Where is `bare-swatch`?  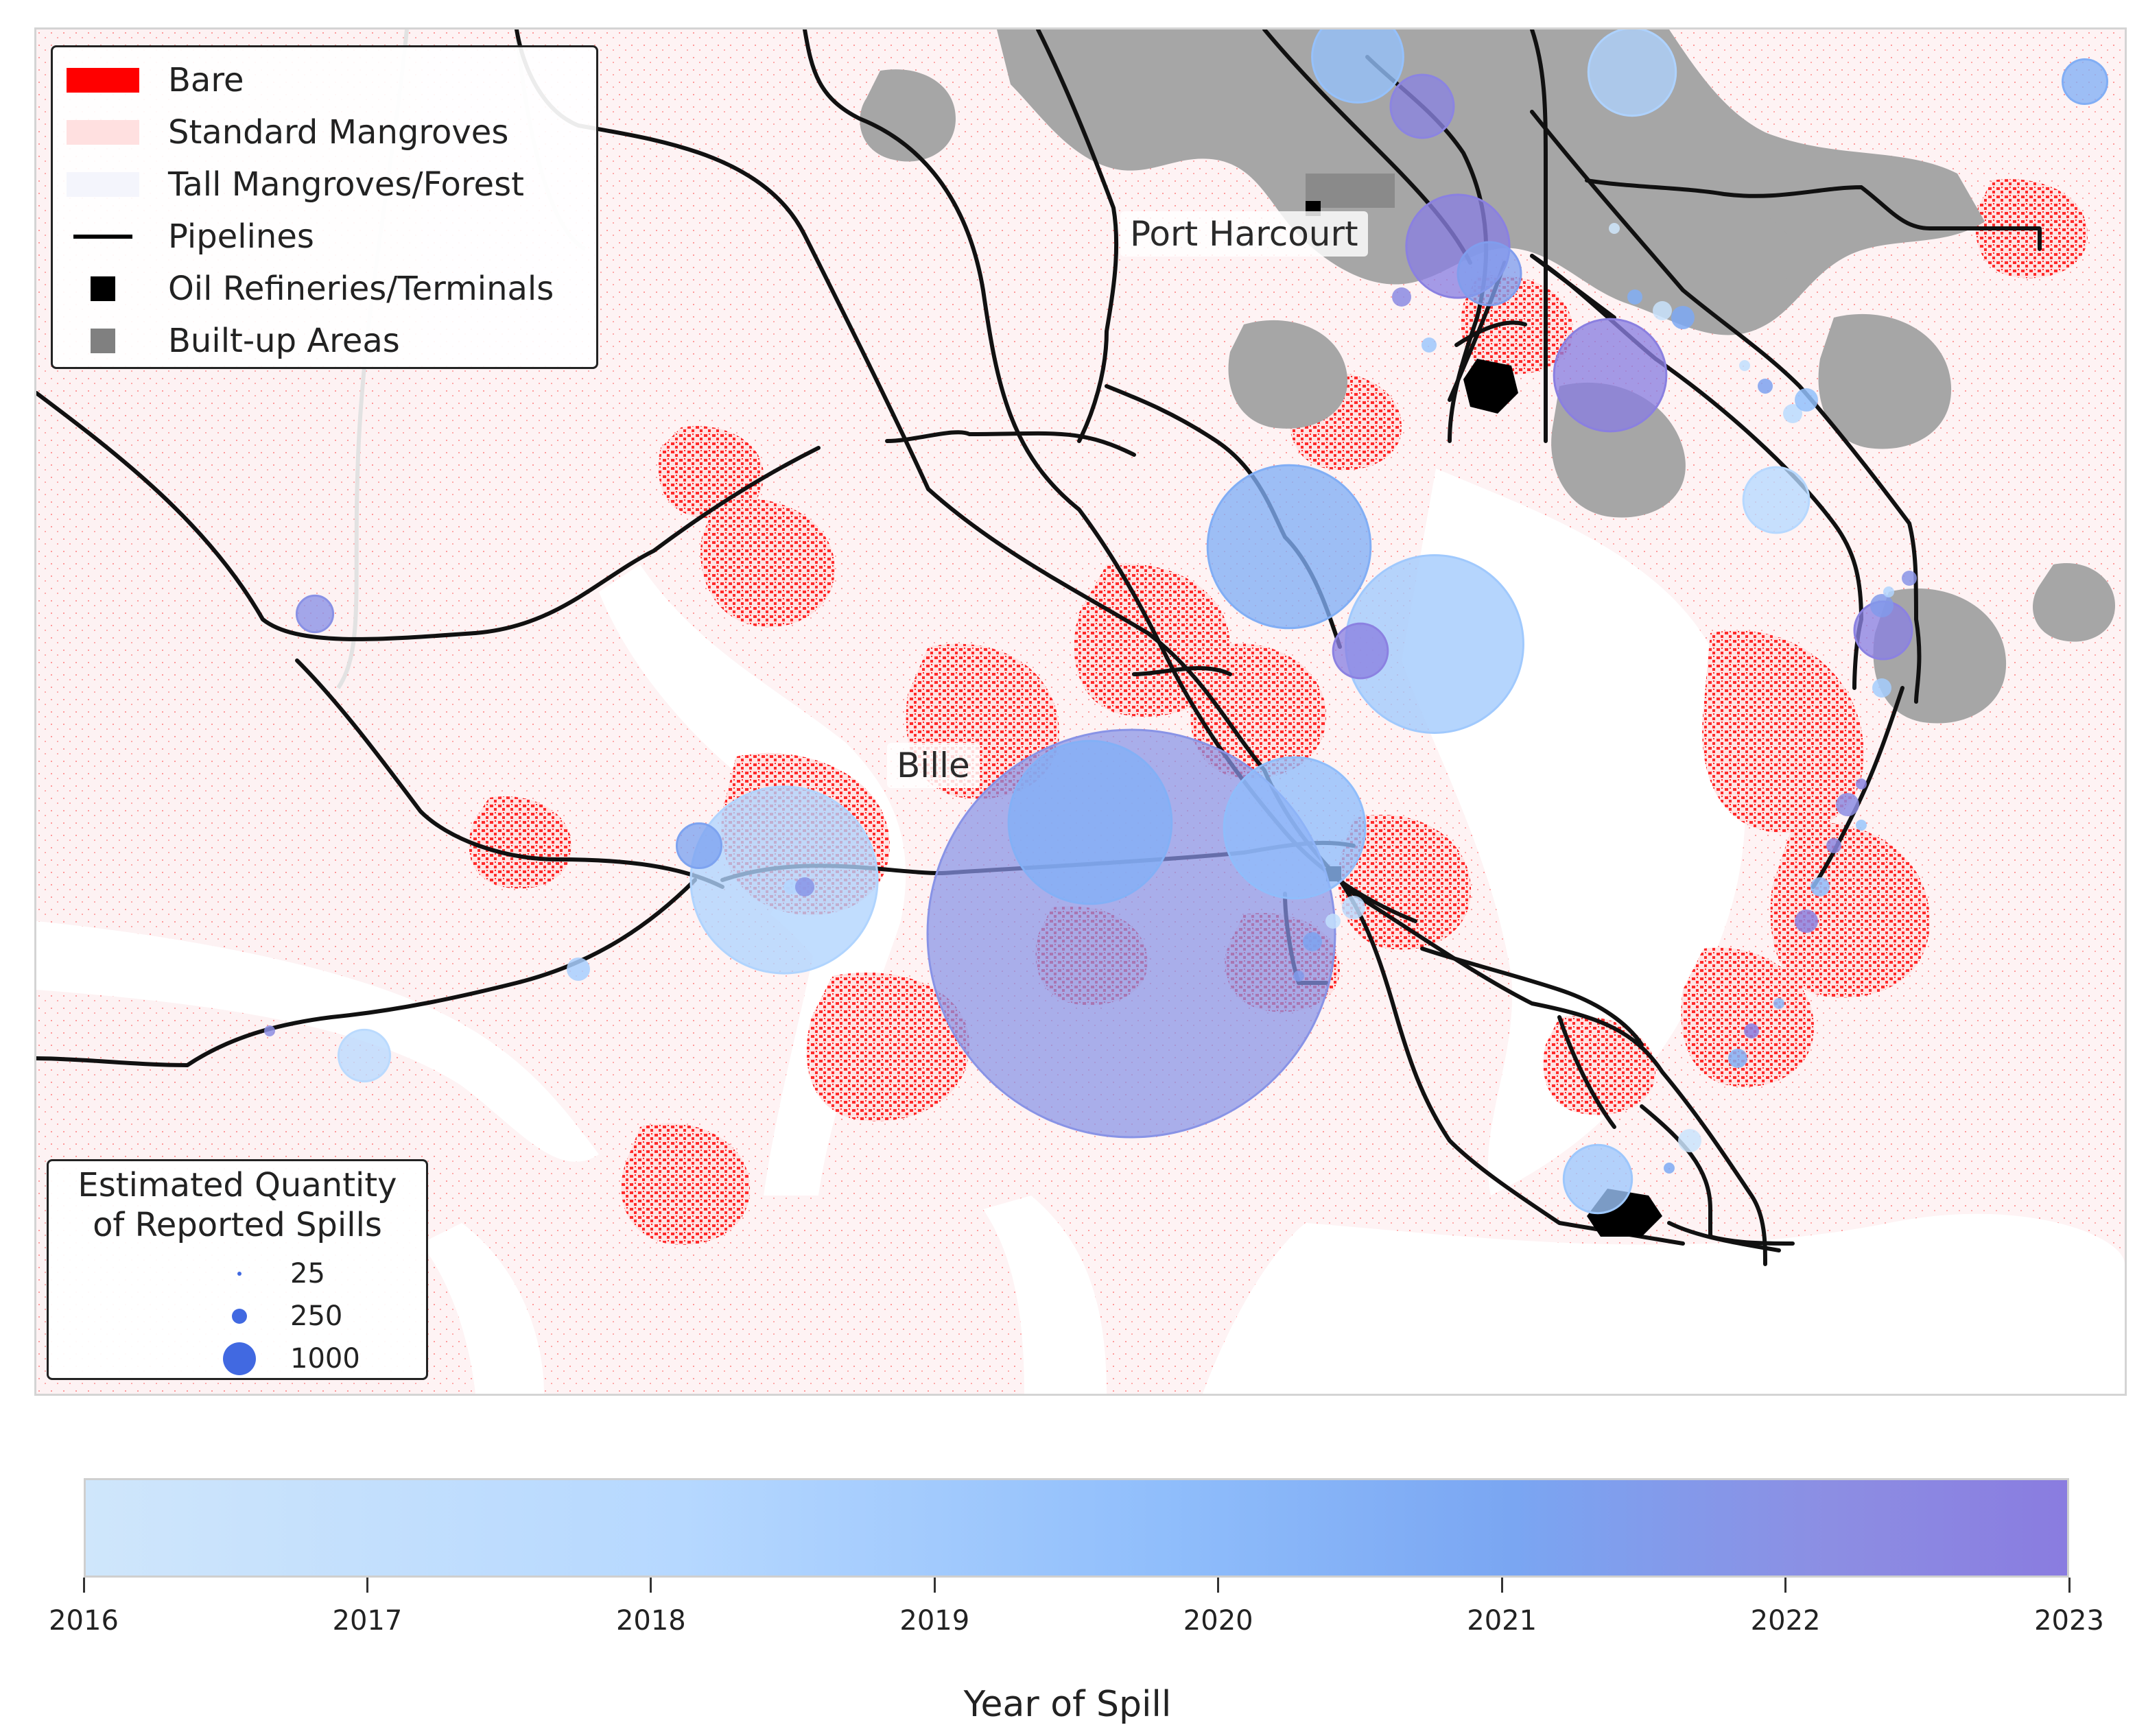 bare-swatch is located at coordinates (103, 81).